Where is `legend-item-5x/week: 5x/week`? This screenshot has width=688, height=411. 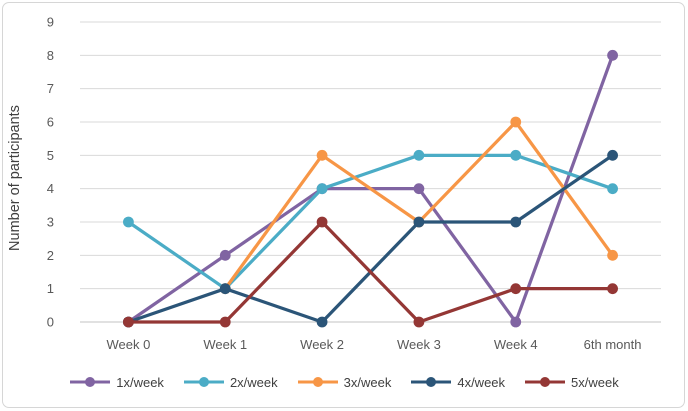 legend-item-5x/week: 5x/week is located at coordinates (571, 382).